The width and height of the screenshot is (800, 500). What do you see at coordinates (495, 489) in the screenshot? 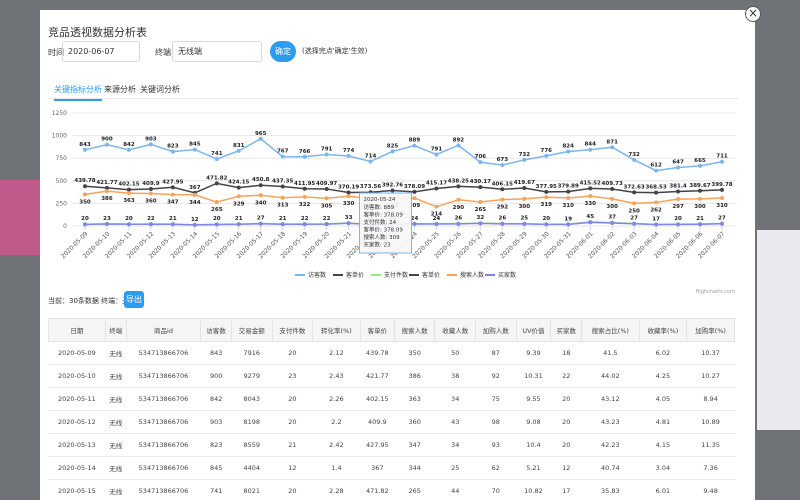
I see `cell: 70` at bounding box center [495, 489].